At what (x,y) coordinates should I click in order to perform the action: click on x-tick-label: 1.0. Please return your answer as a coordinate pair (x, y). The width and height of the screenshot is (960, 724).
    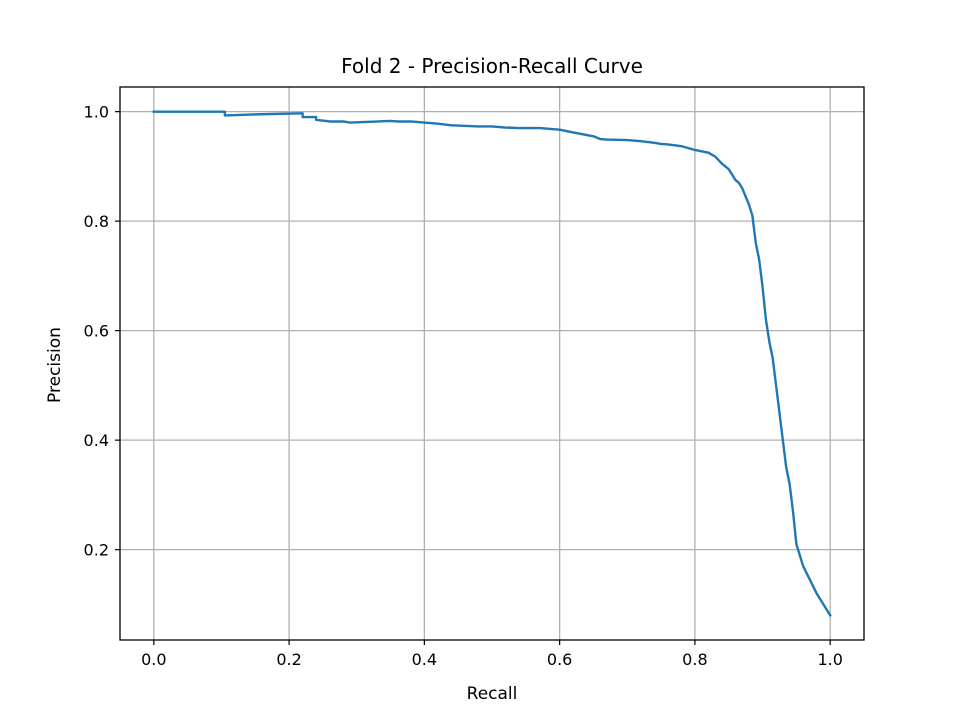
    Looking at the image, I should click on (829, 659).